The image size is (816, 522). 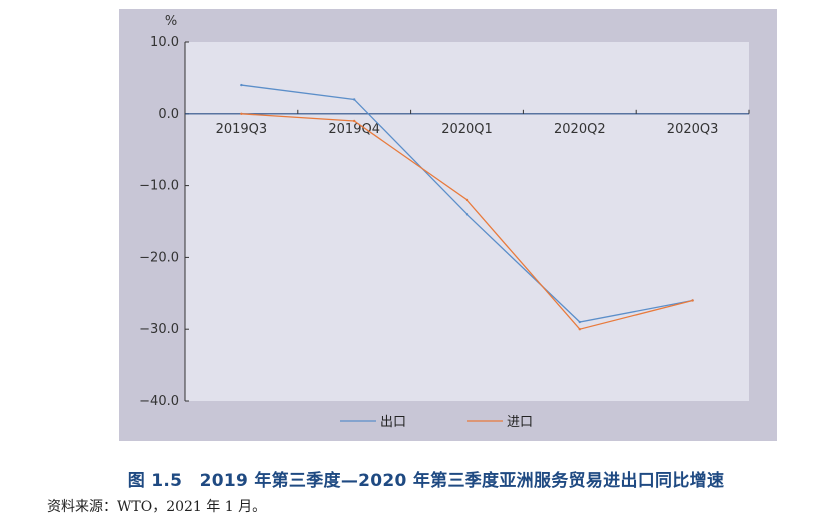 I want to click on x-tick-label: 2020Q1, so click(x=467, y=129).